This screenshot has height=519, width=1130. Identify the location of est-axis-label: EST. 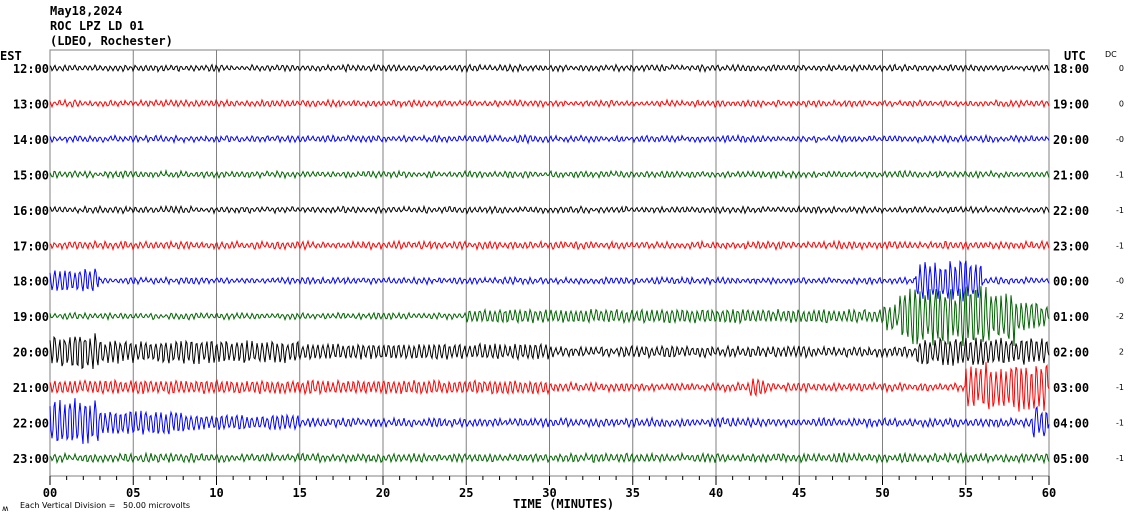
(11, 56).